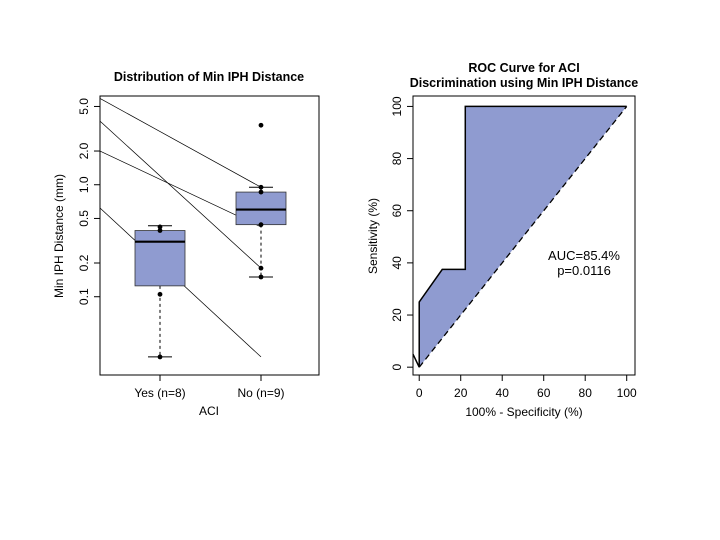  Describe the element at coordinates (397, 315) in the screenshot. I see `y-tick-label: 20` at that location.